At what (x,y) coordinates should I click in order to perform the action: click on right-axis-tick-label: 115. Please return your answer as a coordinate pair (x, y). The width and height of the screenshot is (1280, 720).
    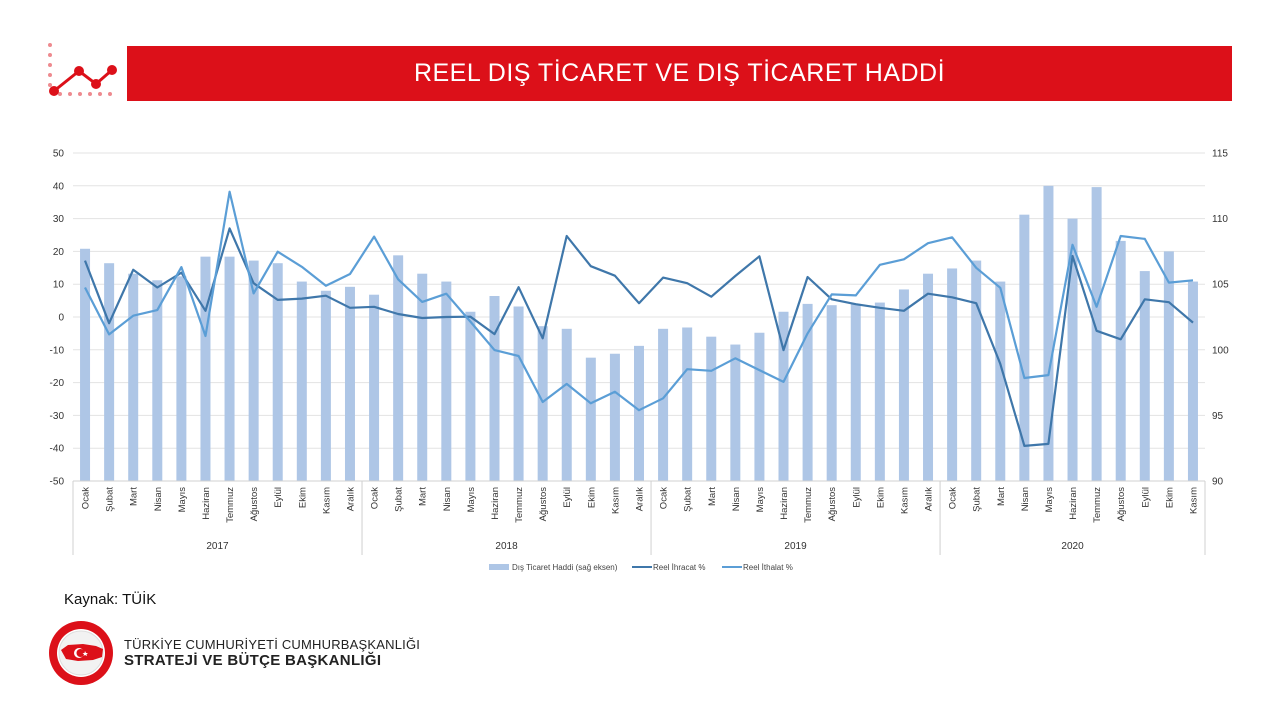
    Looking at the image, I should click on (1220, 154).